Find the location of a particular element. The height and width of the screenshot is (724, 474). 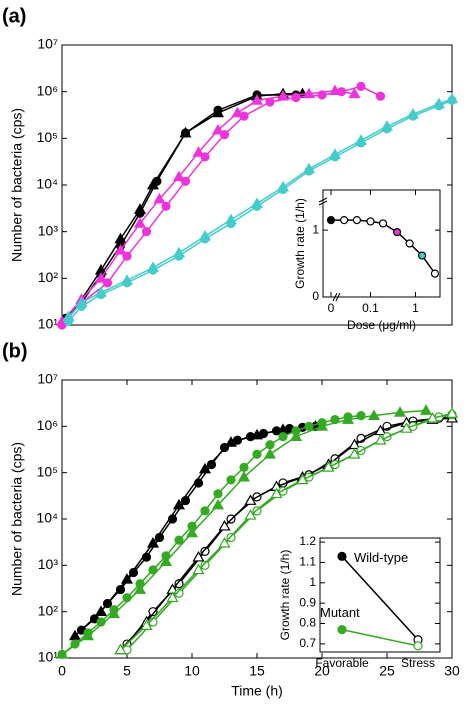

y-tick-label: 0.7 is located at coordinates (307, 643).